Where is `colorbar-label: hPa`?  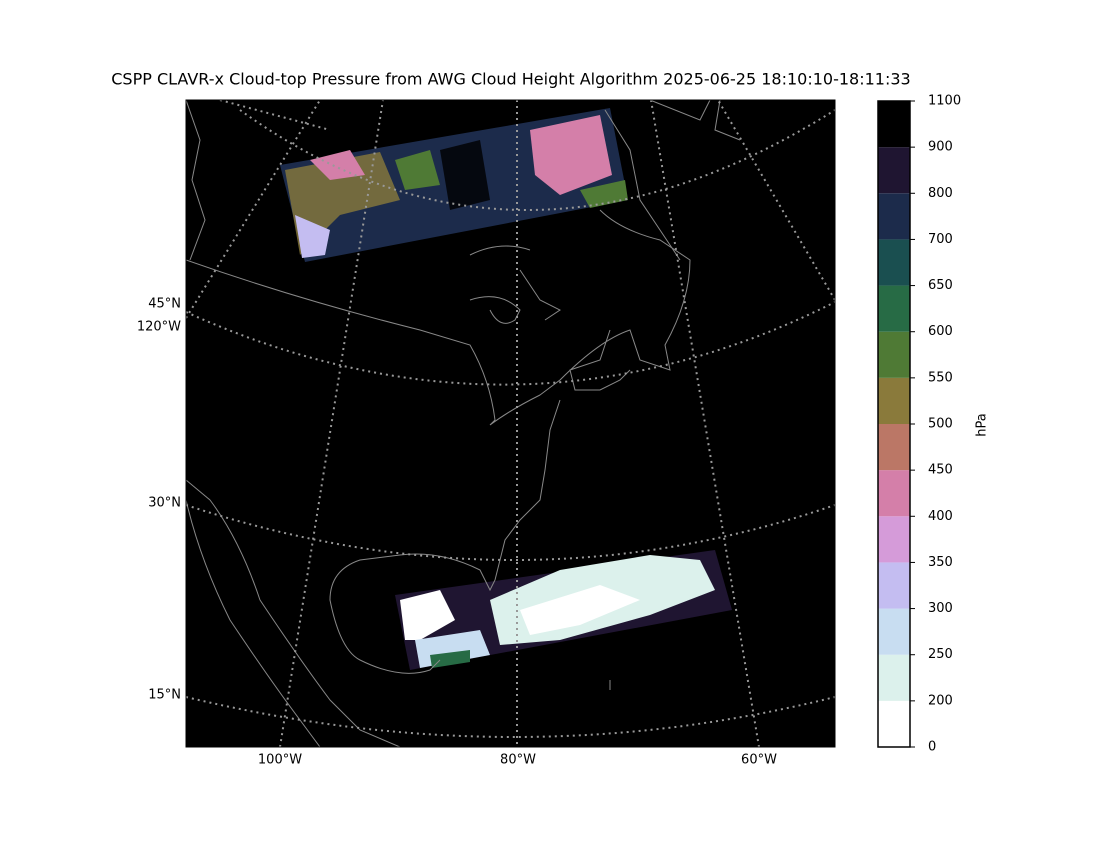
colorbar-label: hPa is located at coordinates (982, 424).